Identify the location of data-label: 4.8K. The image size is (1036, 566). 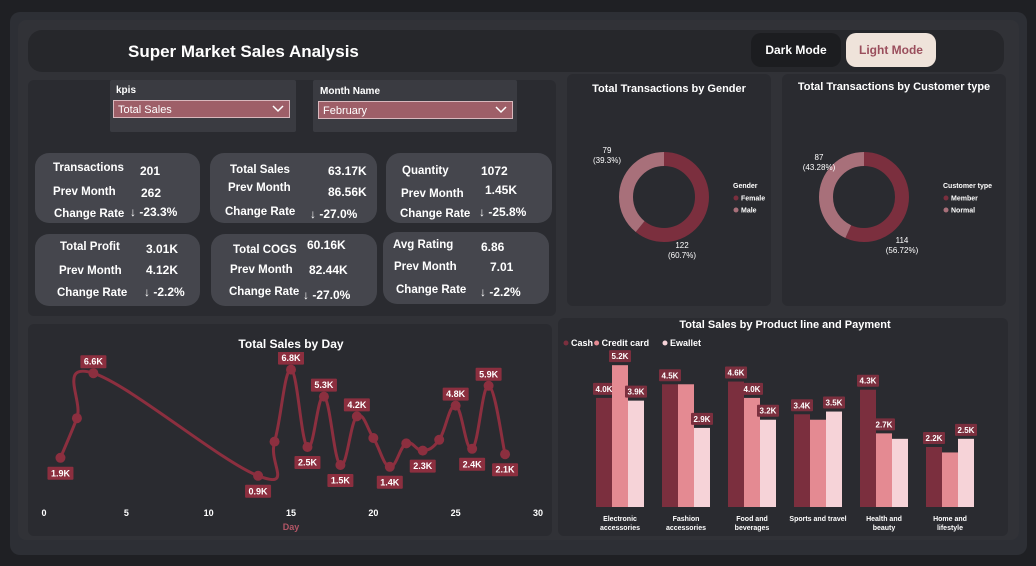
(456, 394).